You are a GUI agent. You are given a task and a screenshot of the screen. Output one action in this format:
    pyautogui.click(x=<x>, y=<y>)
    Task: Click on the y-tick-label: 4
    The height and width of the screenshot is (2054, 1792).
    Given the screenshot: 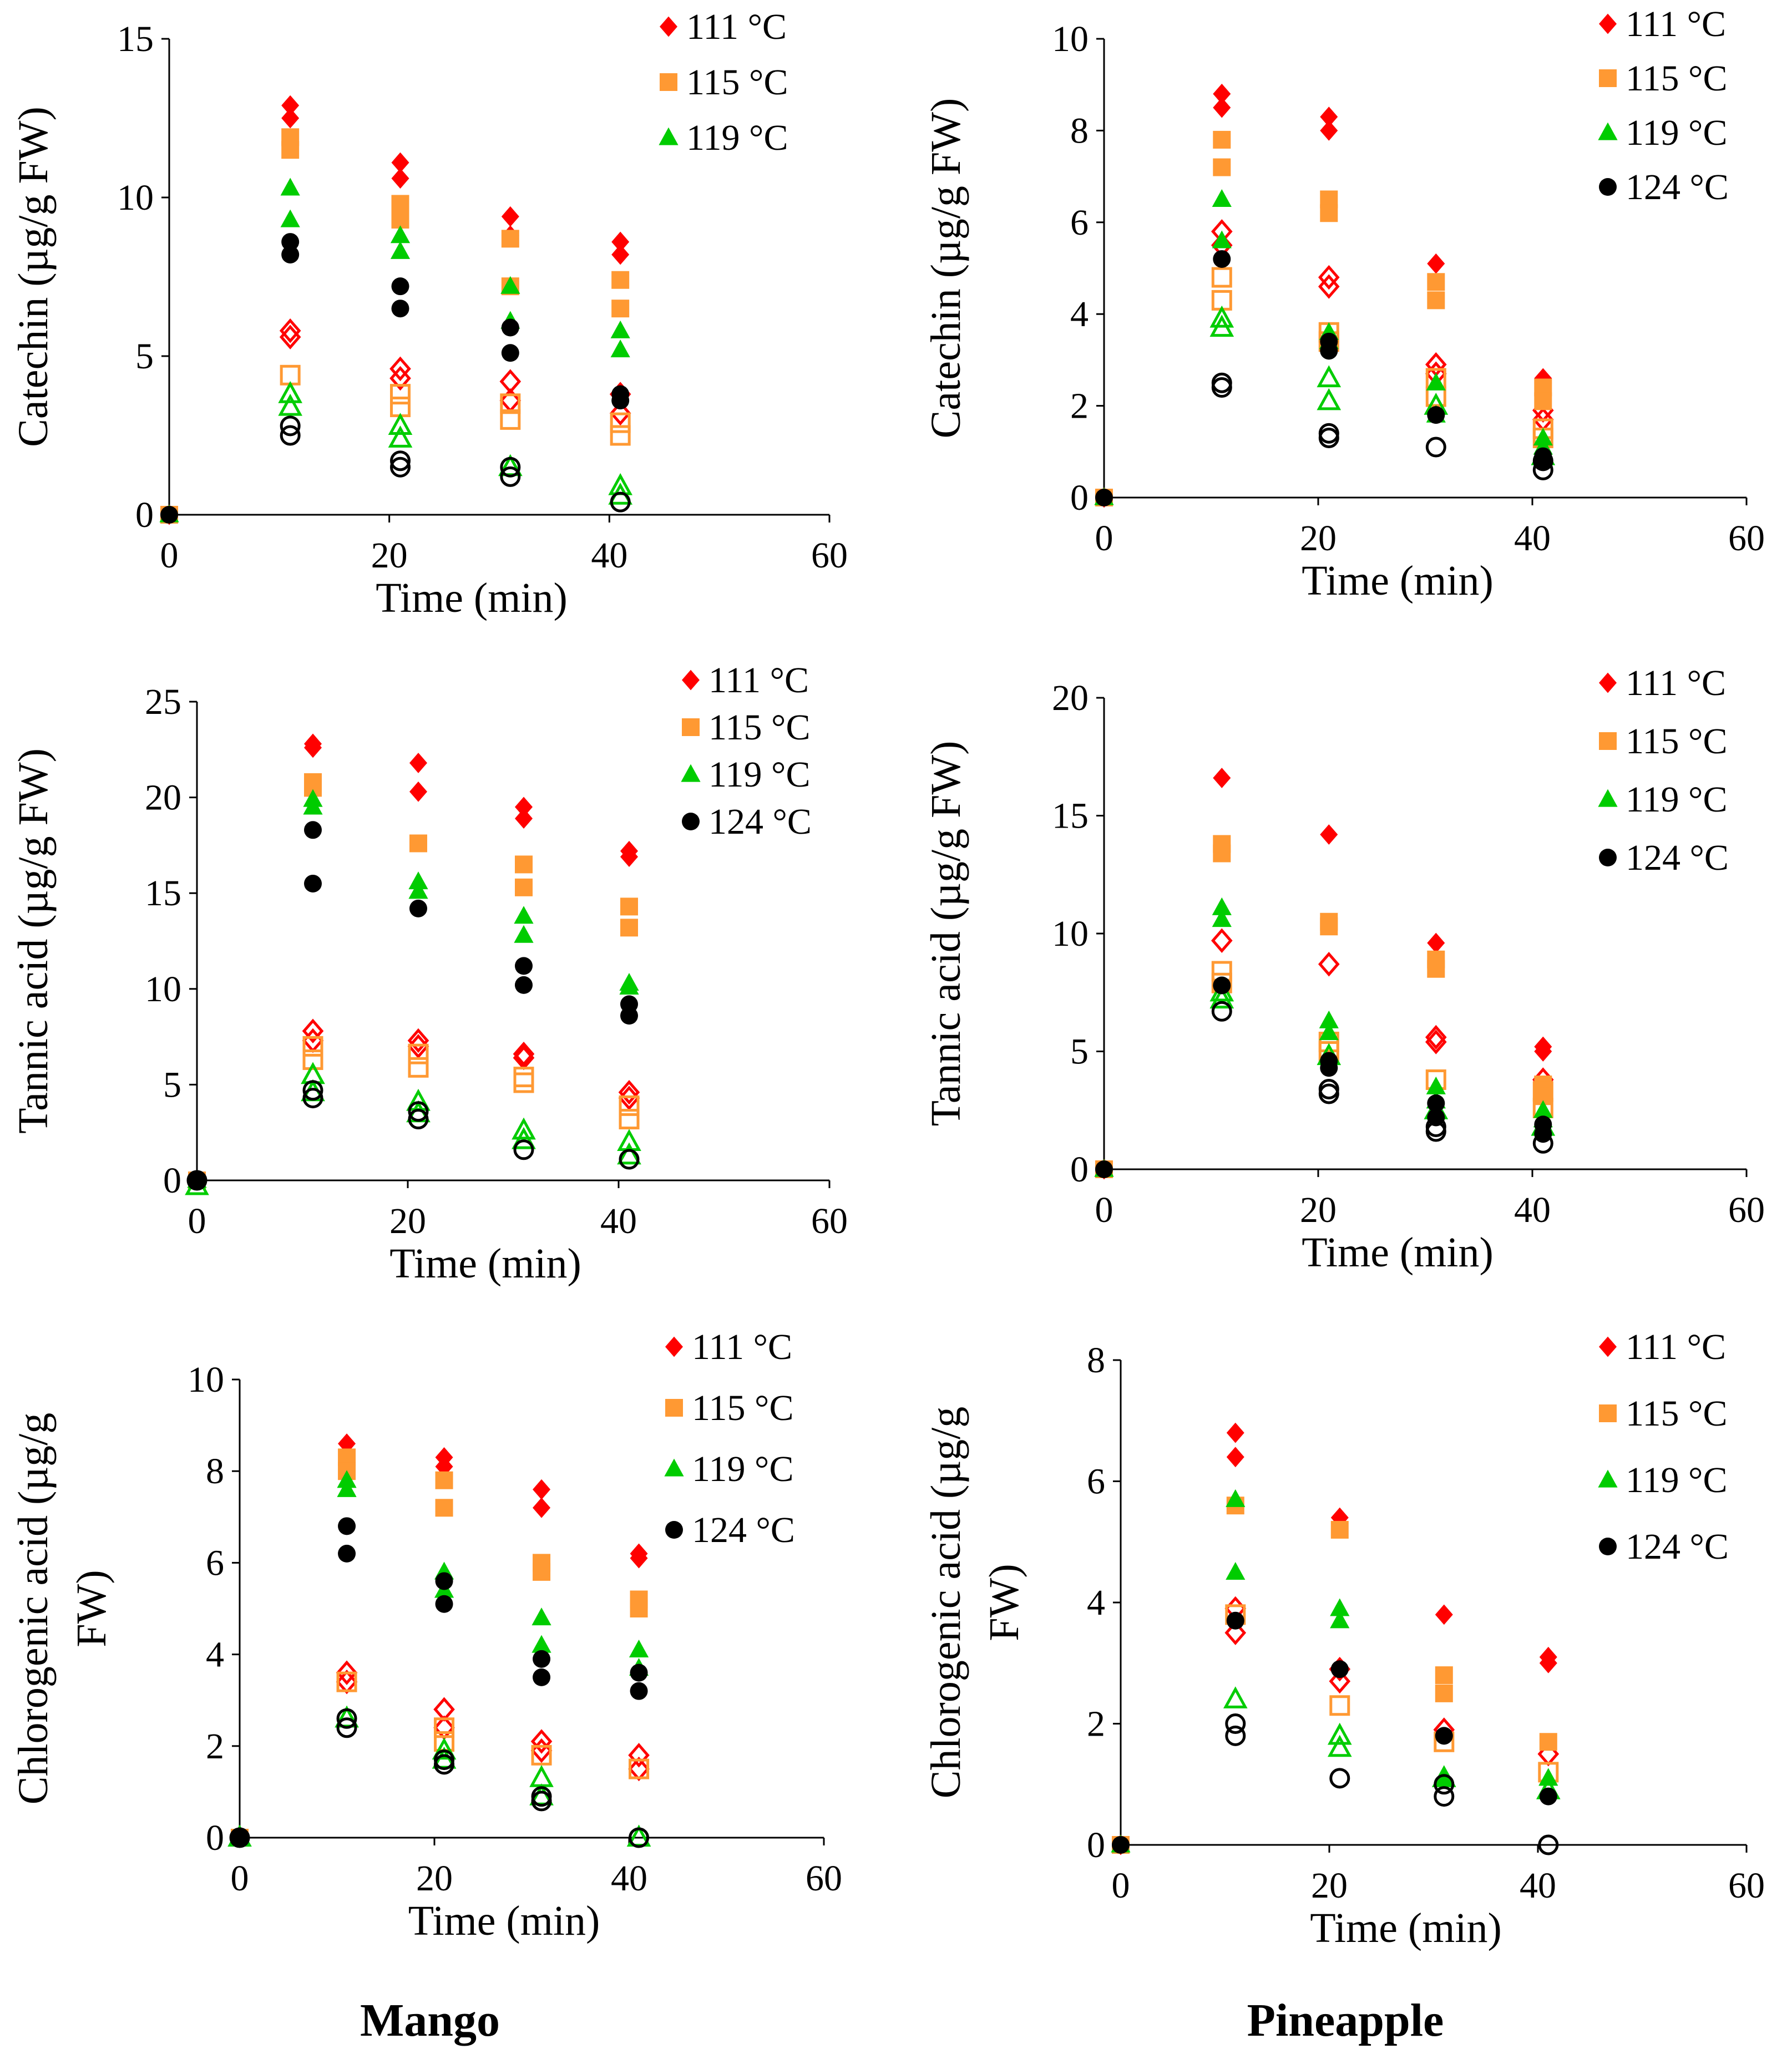 What is the action you would take?
    pyautogui.click(x=1080, y=314)
    